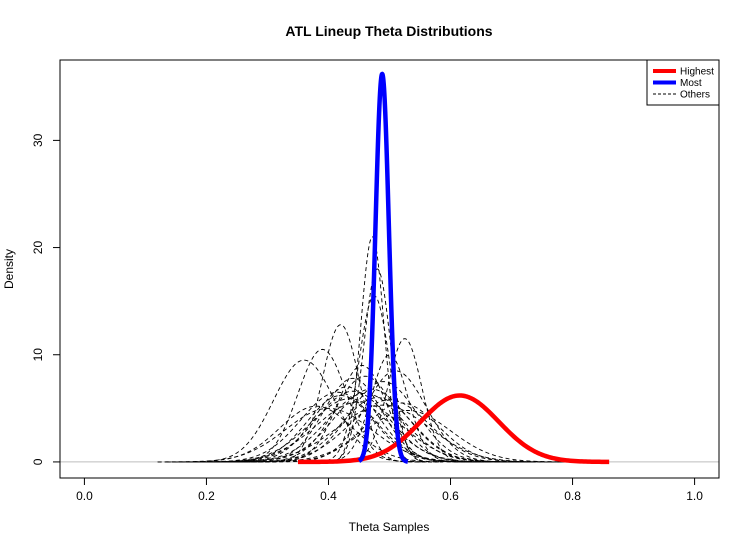 Image resolution: width=750 pixels, height=550 pixels. I want to click on x-tick-label: 1.0, so click(694, 496).